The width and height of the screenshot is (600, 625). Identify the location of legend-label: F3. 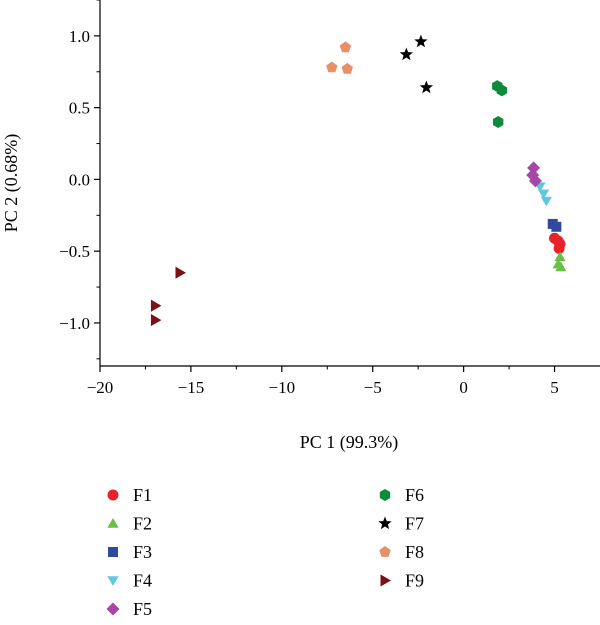
(142, 552).